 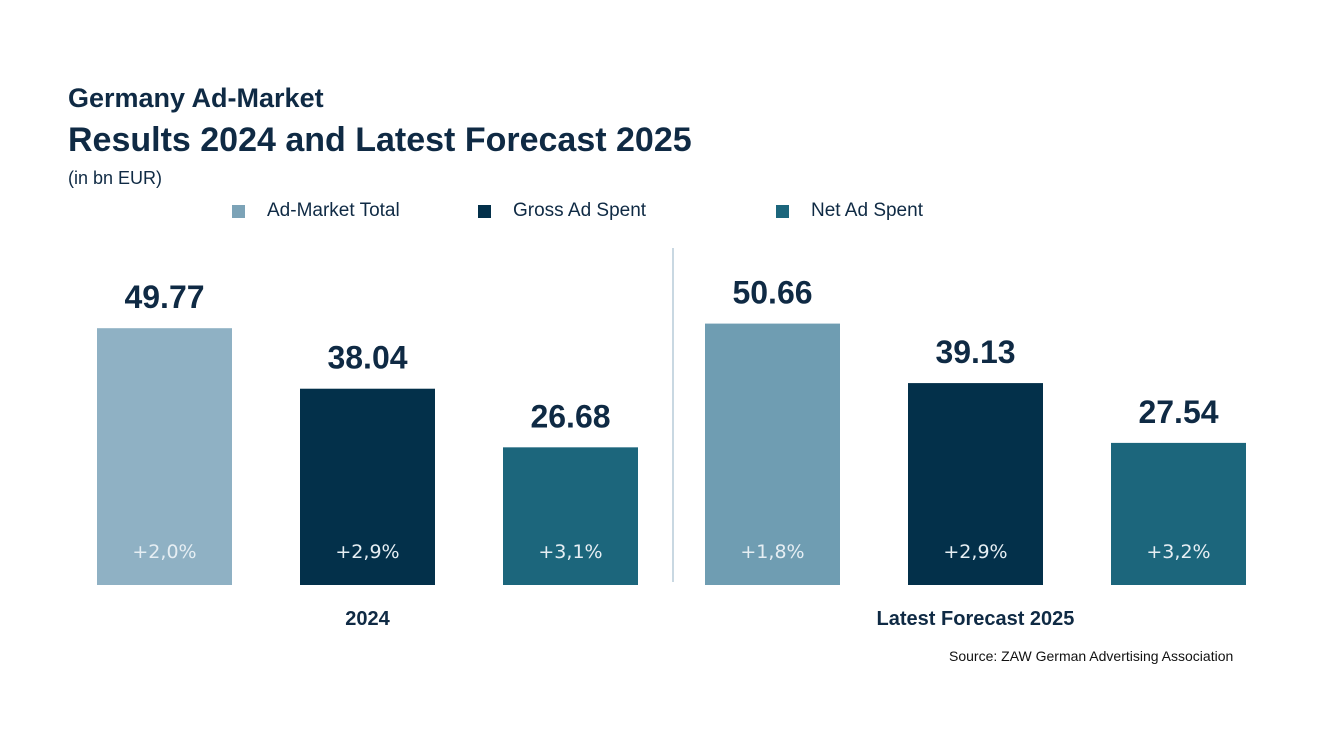 I want to click on unit-note: (in bn EUR), so click(x=115, y=178).